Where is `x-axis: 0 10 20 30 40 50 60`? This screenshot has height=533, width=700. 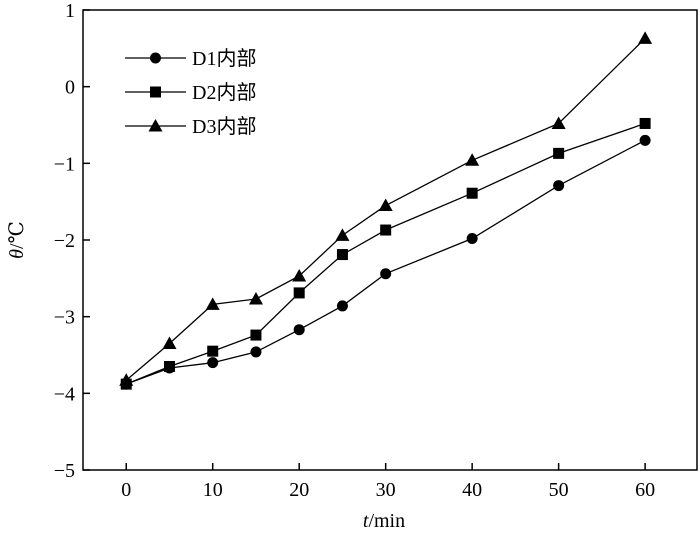
x-axis: 0 10 20 30 40 50 60 is located at coordinates (388, 482).